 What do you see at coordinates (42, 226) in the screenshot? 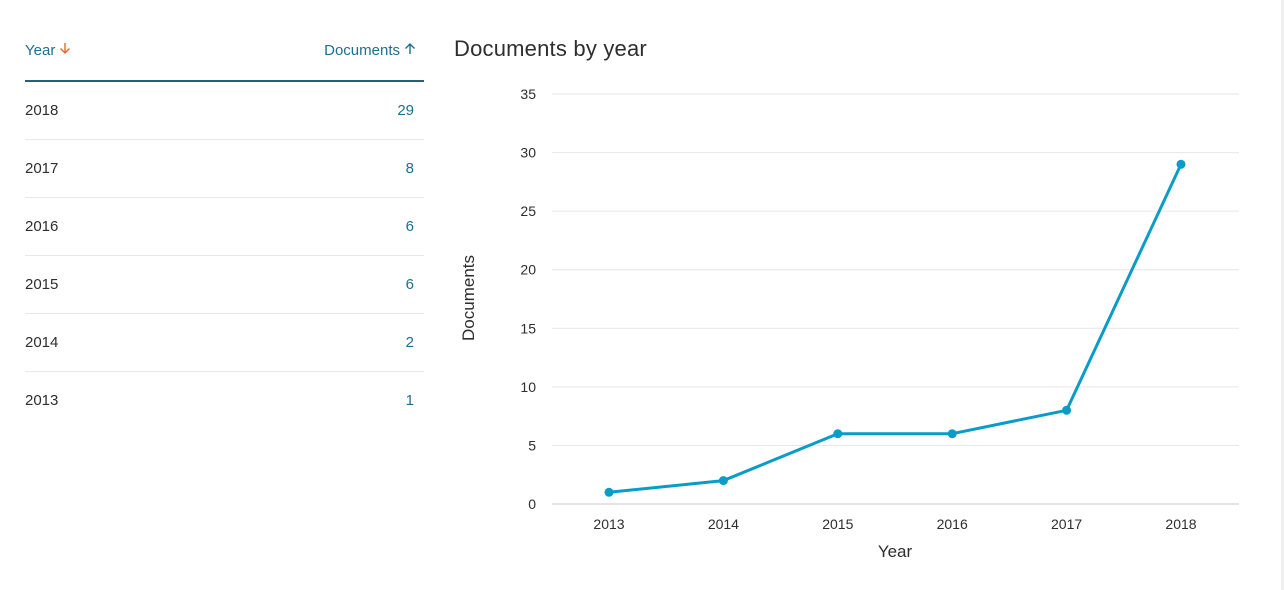
I see `year-cell: 2016` at bounding box center [42, 226].